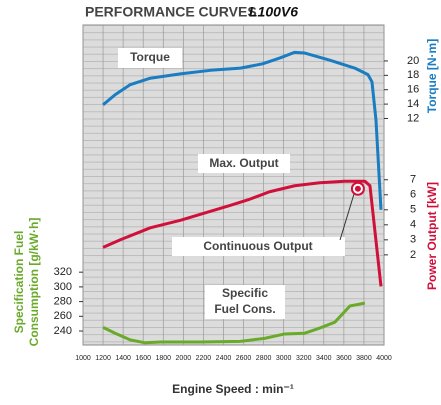 The image size is (441, 405). I want to click on x-tick-label: 2400, so click(224, 358).